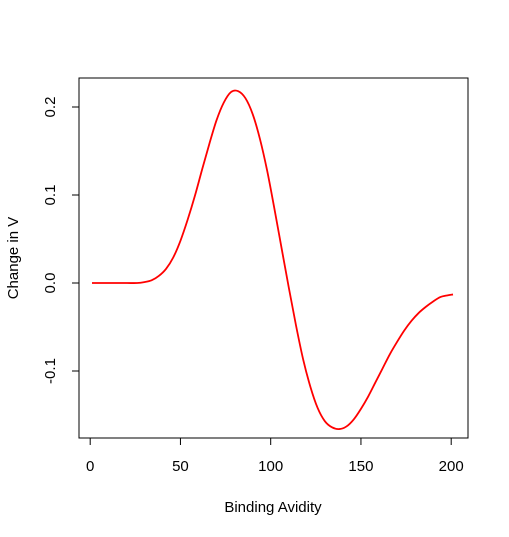 Image resolution: width=509 pixels, height=537 pixels. What do you see at coordinates (50, 107) in the screenshot?
I see `y-tick-label: 0.2` at bounding box center [50, 107].